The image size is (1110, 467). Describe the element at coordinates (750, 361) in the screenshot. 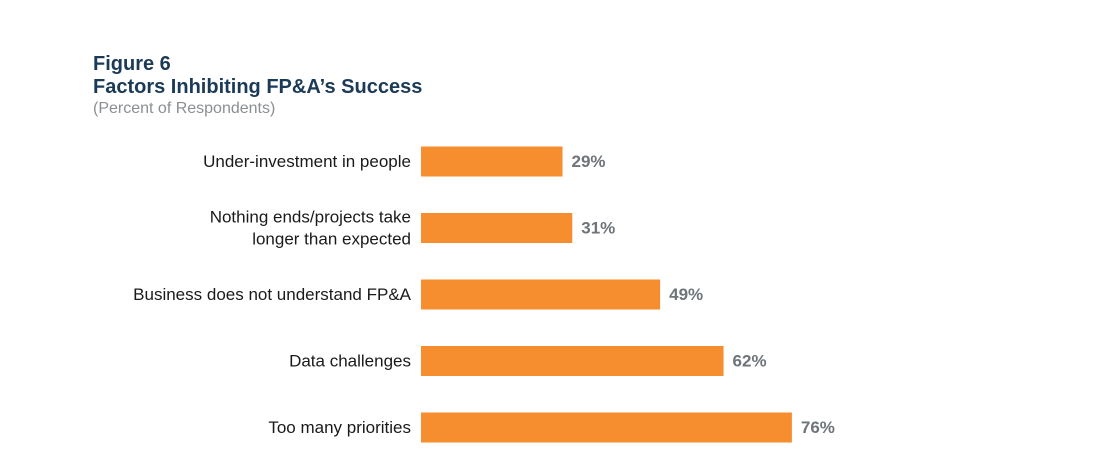

I see `value-label: 62%` at that location.